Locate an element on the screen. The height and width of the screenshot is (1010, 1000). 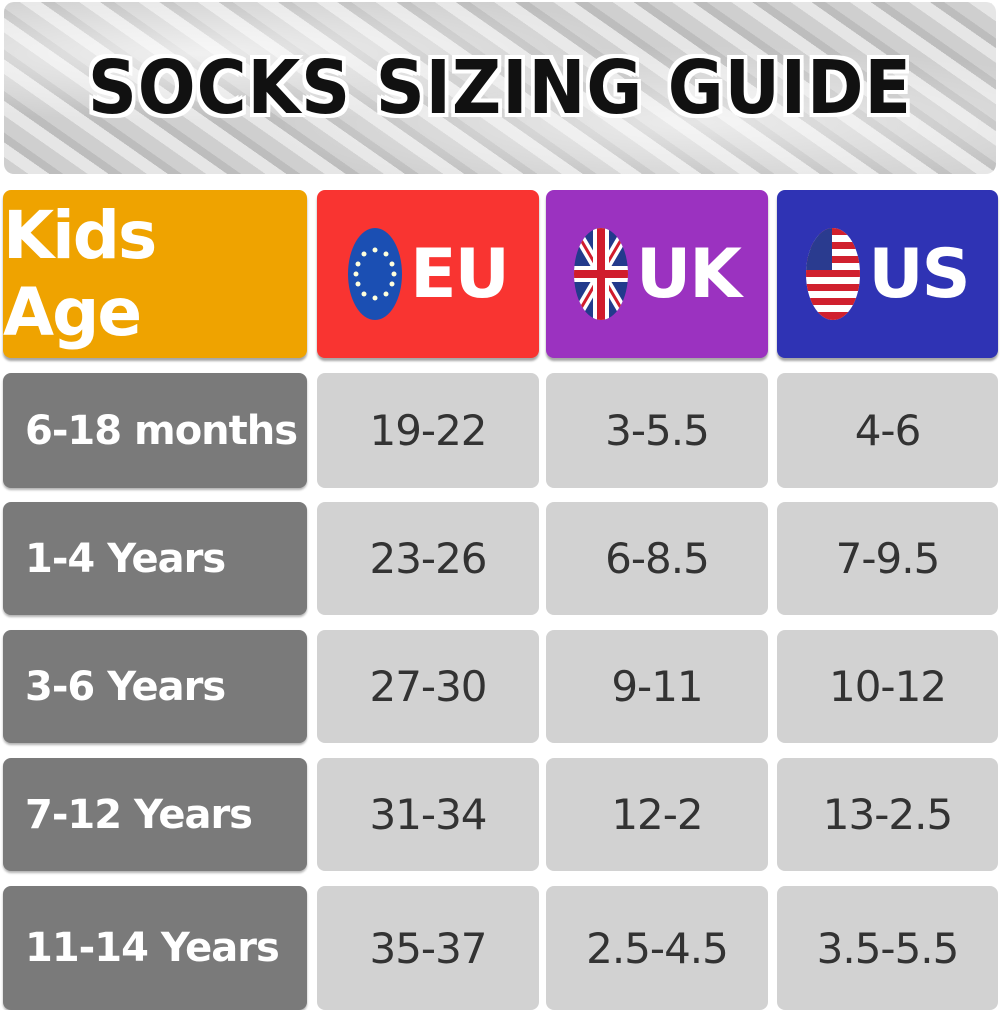
header-label: EU is located at coordinates (460, 274).